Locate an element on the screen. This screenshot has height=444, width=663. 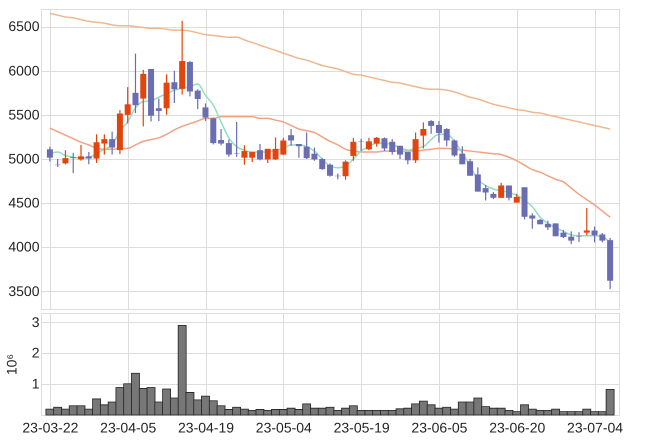
x-tick-label: 23-05-04 is located at coordinates (284, 428).